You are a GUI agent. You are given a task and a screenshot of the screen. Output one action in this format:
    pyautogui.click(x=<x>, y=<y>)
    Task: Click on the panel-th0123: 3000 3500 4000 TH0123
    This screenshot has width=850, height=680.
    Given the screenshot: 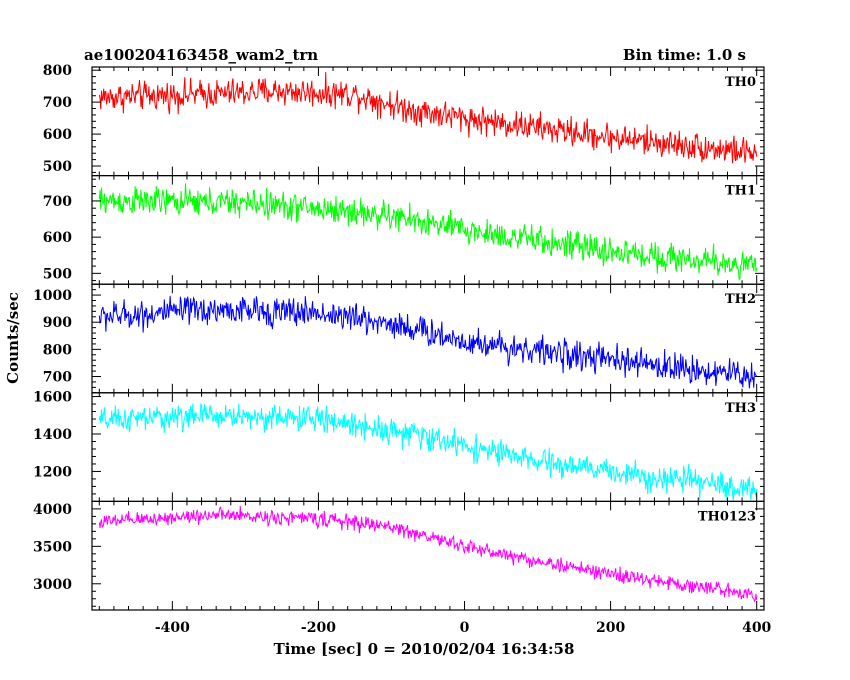 What is the action you would take?
    pyautogui.click(x=399, y=555)
    